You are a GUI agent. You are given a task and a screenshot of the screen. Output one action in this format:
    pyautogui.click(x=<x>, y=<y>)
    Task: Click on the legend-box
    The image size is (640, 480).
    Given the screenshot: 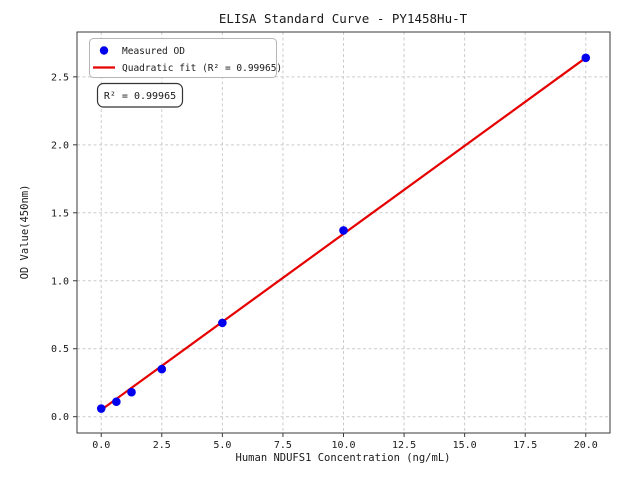 What is the action you would take?
    pyautogui.click(x=183, y=58)
    